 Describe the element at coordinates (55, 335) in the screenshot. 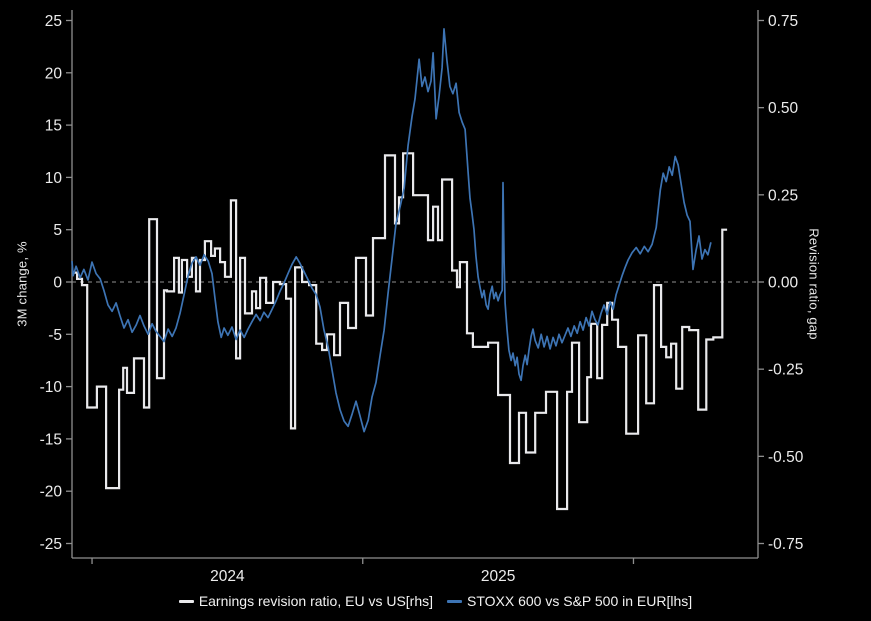

I see `left-axis-tick-label: -5` at that location.